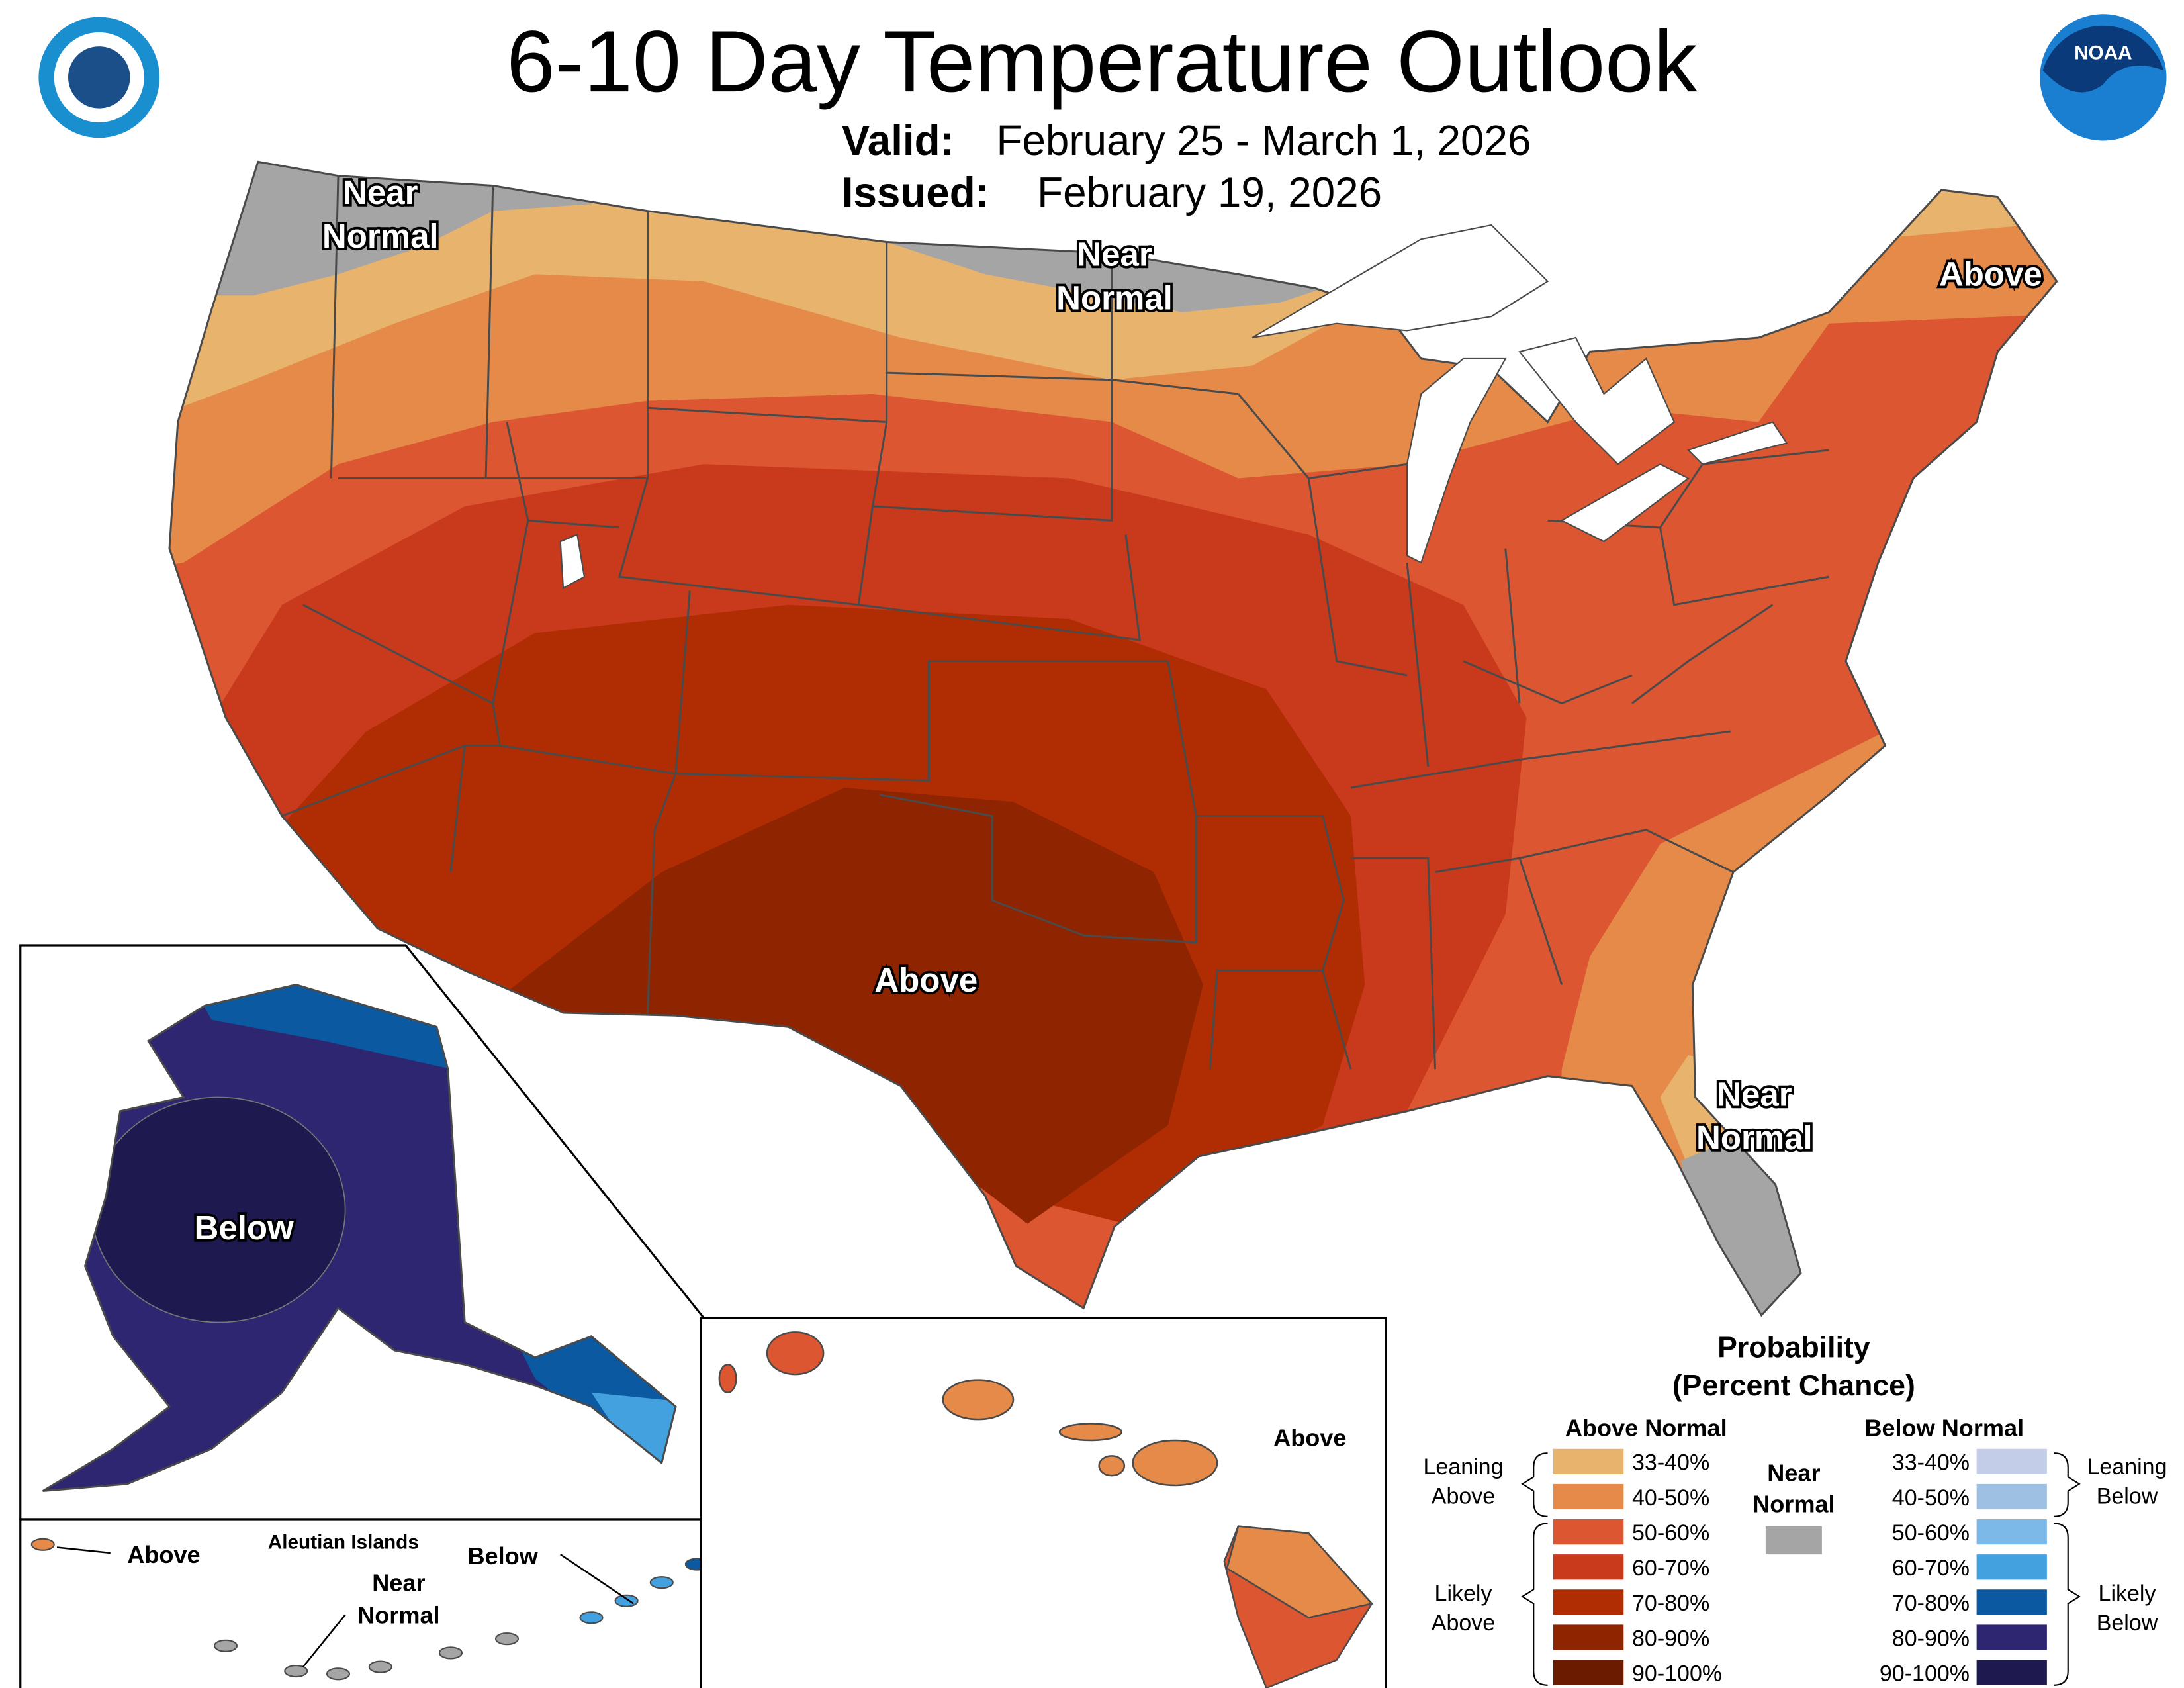  I want to click on leader-lines, so click(656, 1557).